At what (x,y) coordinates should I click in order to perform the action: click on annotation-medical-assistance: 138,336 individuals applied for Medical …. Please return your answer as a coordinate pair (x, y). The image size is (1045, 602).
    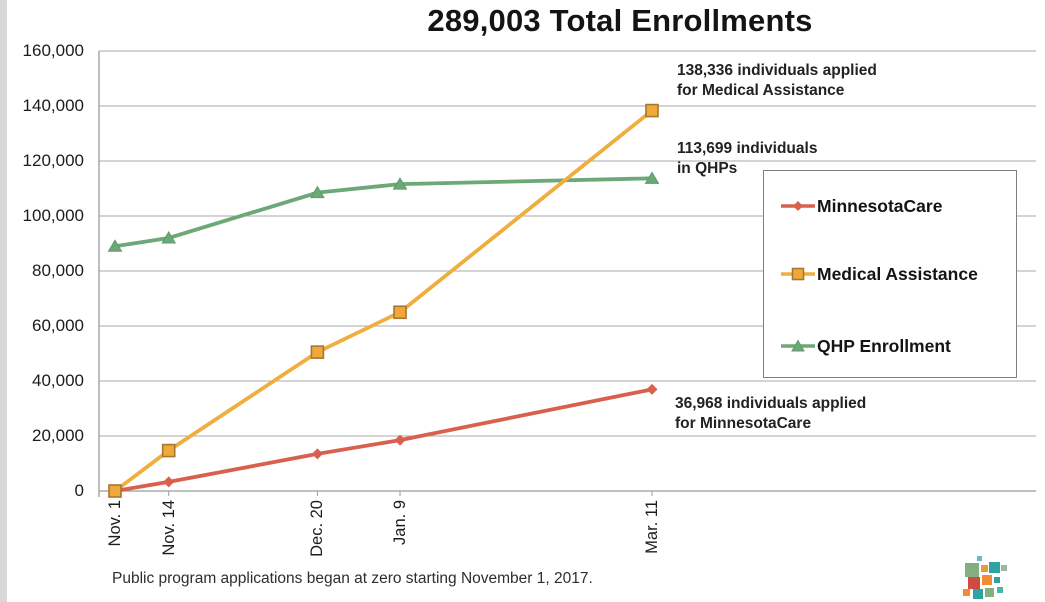
    Looking at the image, I should click on (777, 81).